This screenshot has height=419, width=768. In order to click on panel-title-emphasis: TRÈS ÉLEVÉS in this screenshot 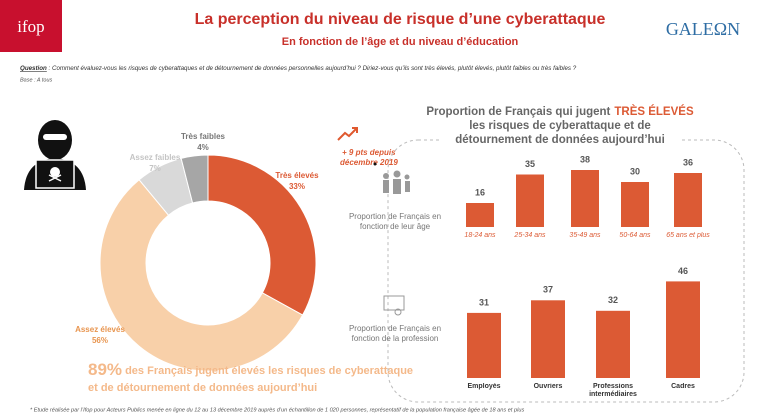, I will do `click(654, 111)`.